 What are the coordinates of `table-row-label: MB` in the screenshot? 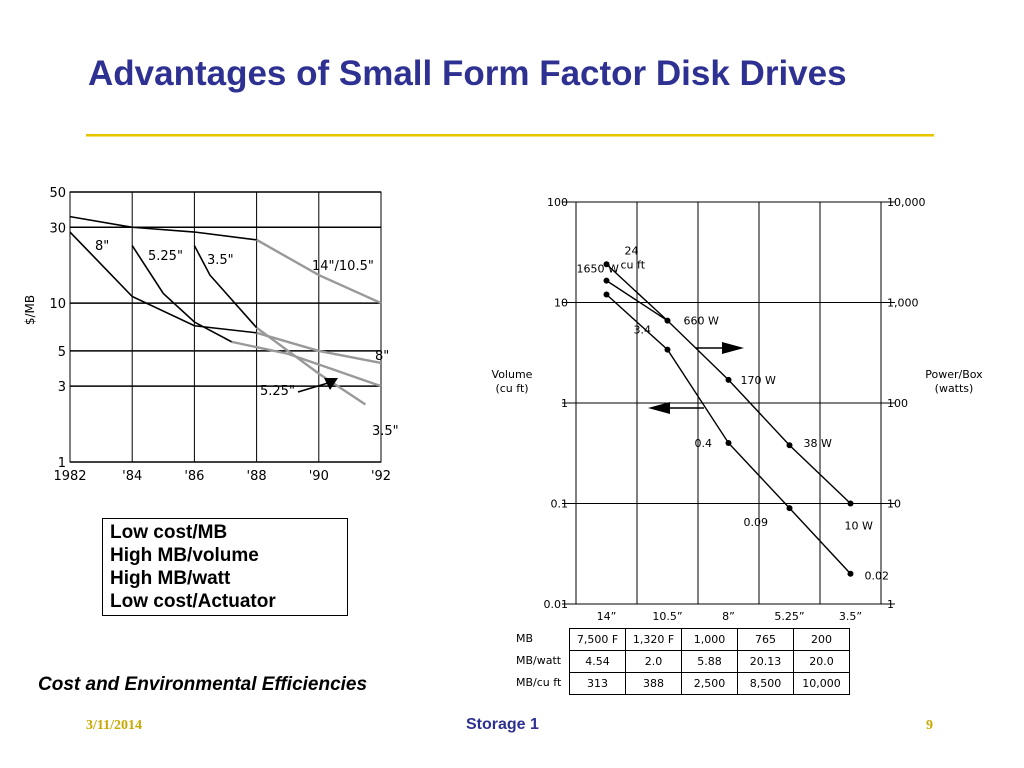 It's located at (525, 638).